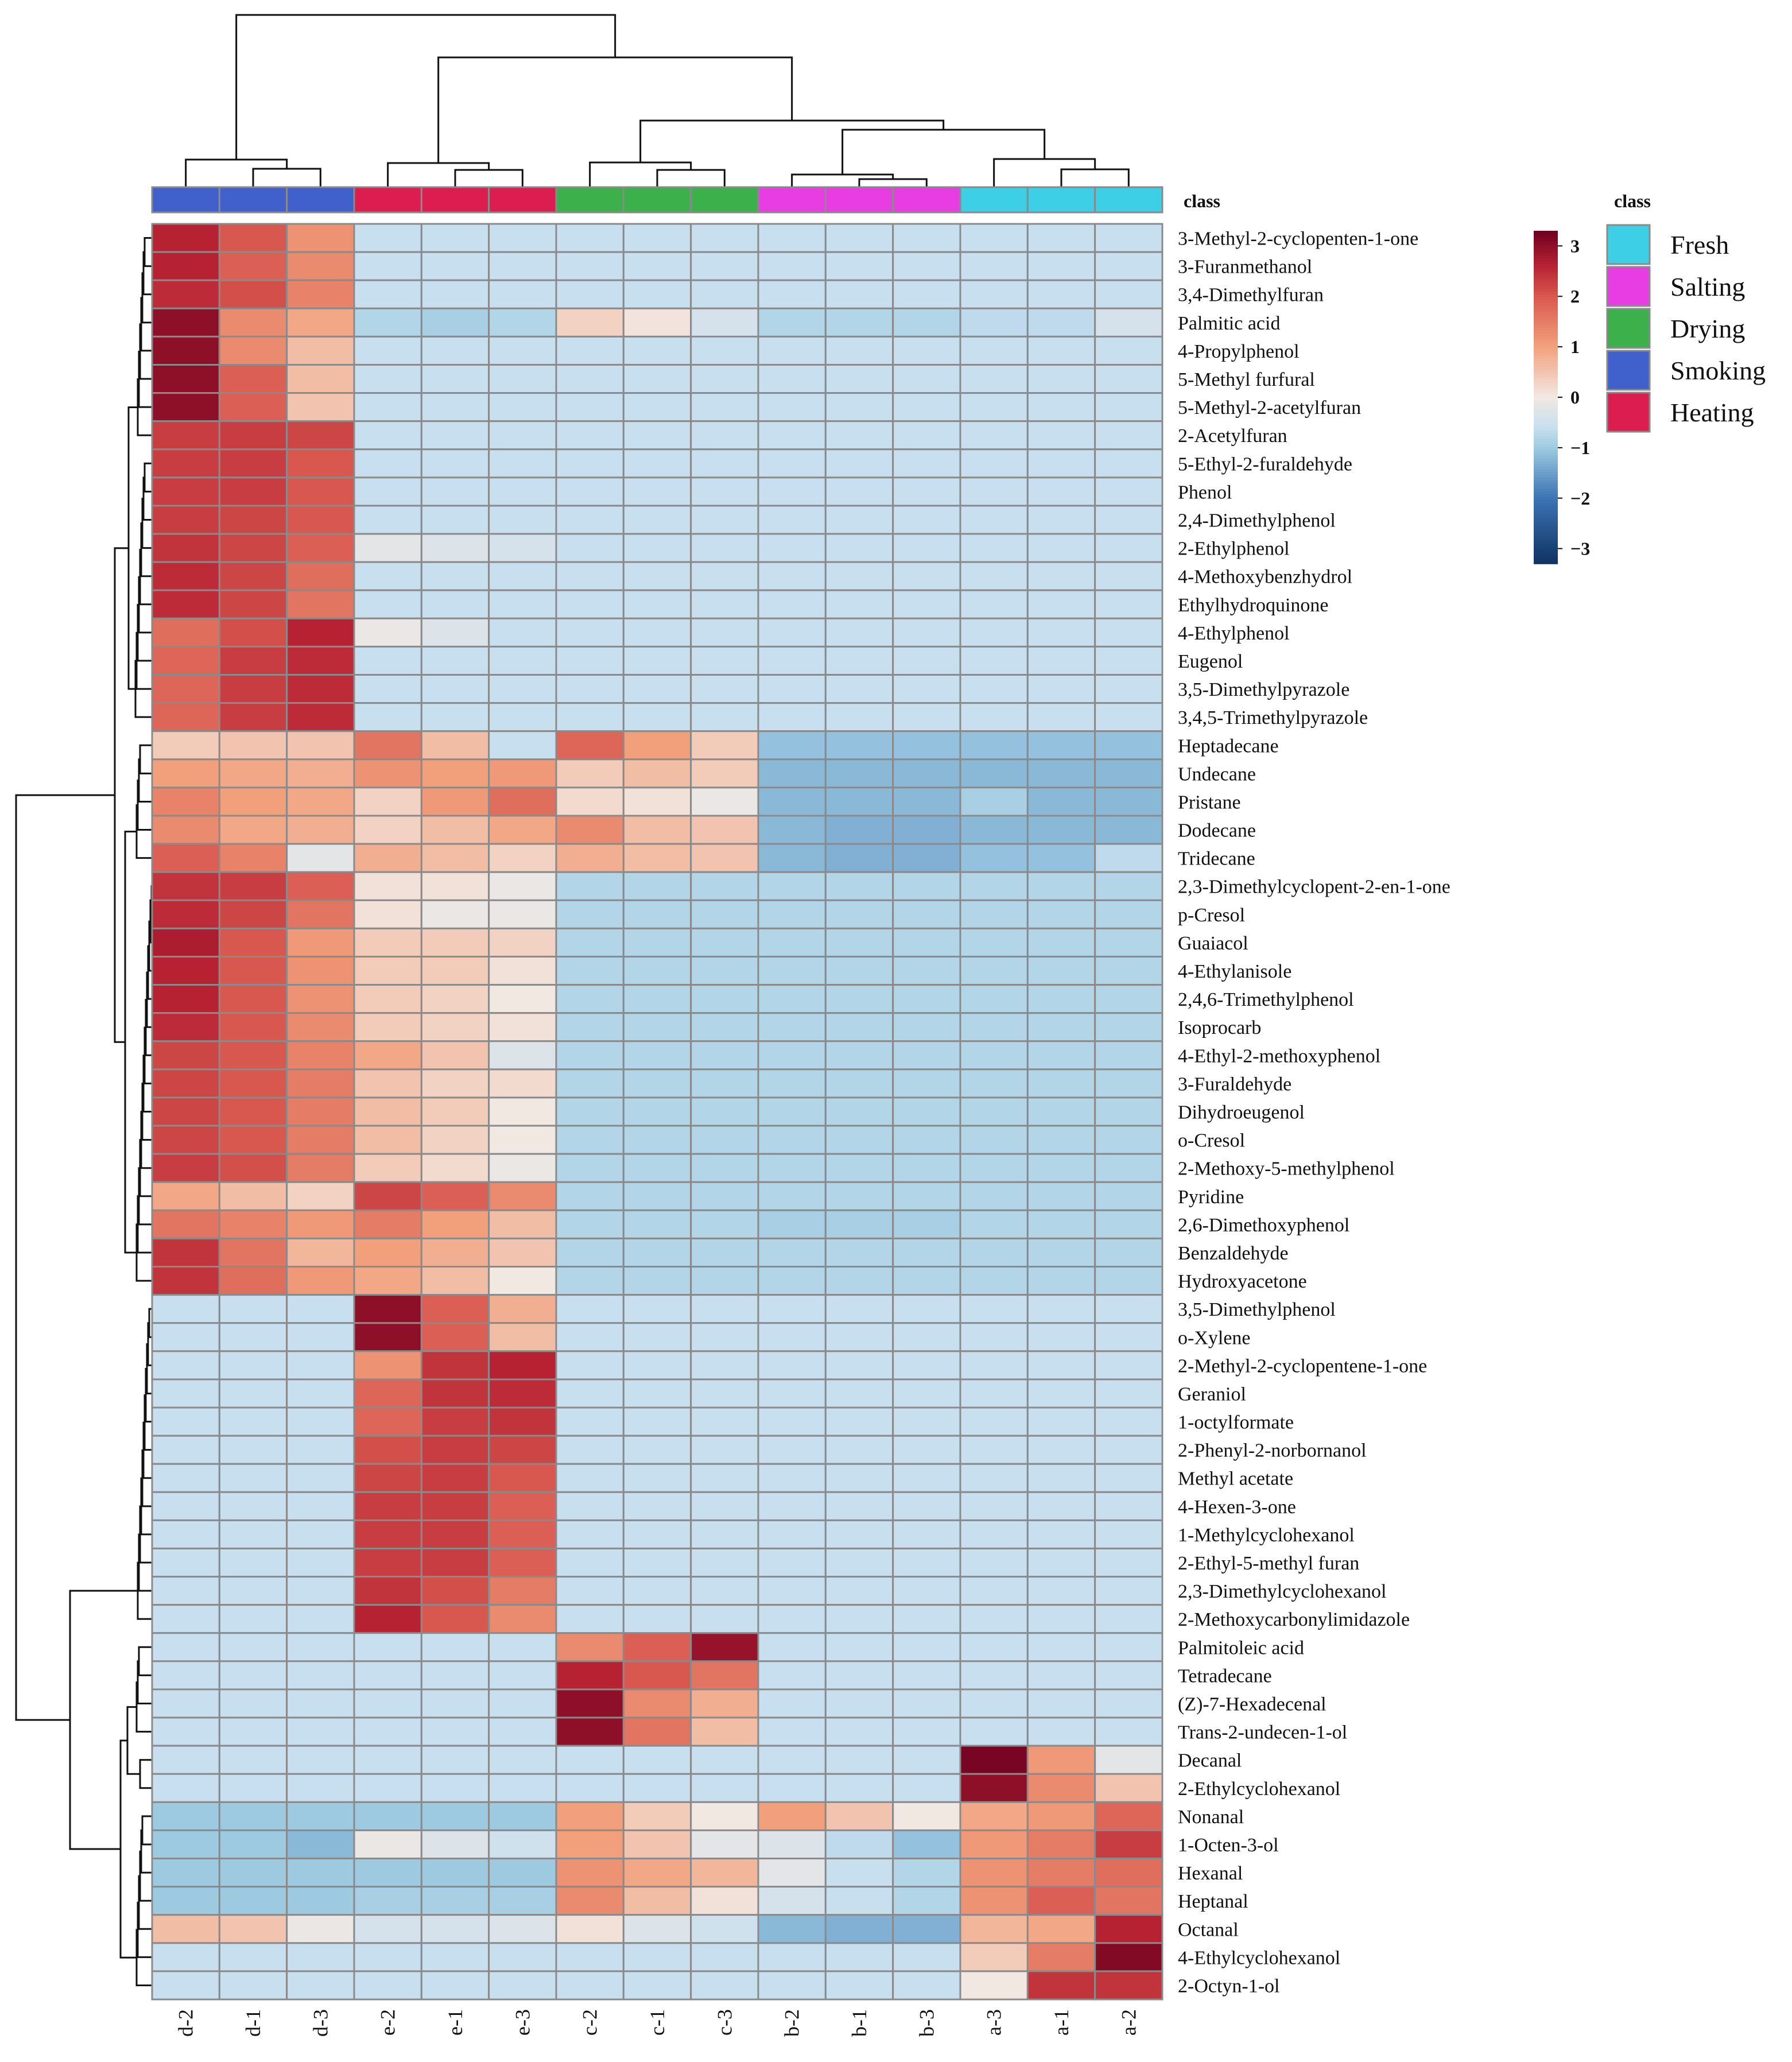 This screenshot has height=2062, width=1792. I want to click on class-legend: class Fresh Salting Drying Smoking Heating, so click(1686, 312).